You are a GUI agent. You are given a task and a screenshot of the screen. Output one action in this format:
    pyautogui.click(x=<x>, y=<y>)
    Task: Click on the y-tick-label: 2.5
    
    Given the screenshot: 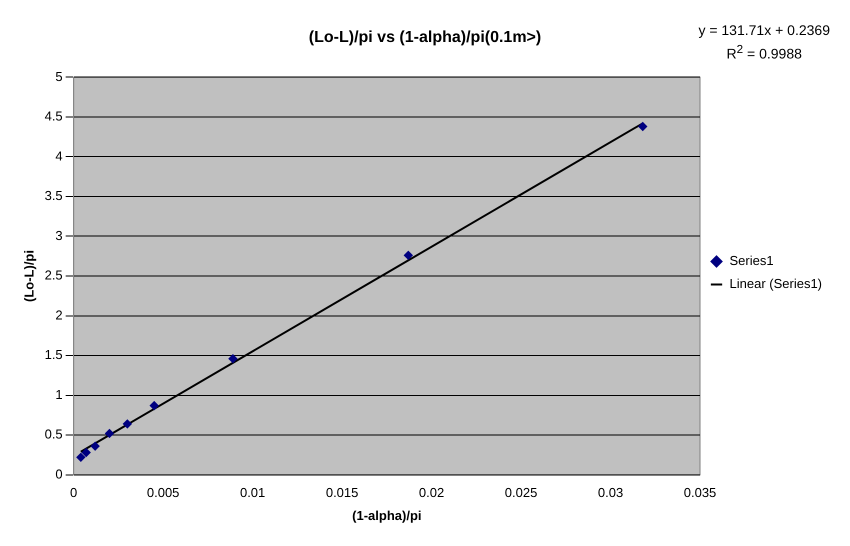 What is the action you would take?
    pyautogui.click(x=53, y=275)
    